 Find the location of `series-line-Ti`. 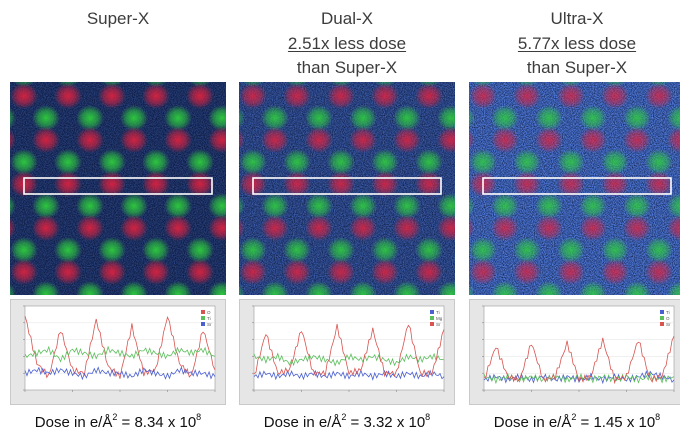

series-line-Ti is located at coordinates (349, 375).